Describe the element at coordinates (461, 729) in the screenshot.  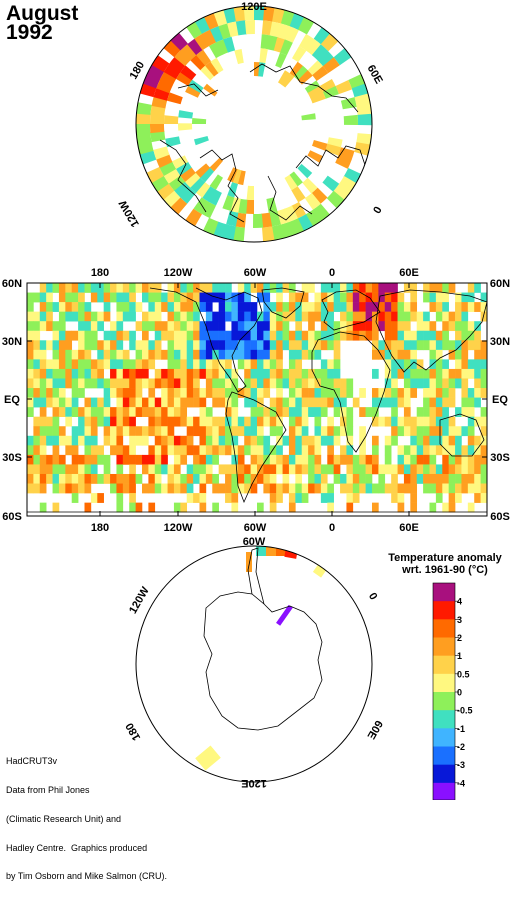
I see `legend-tick-label: -1` at that location.